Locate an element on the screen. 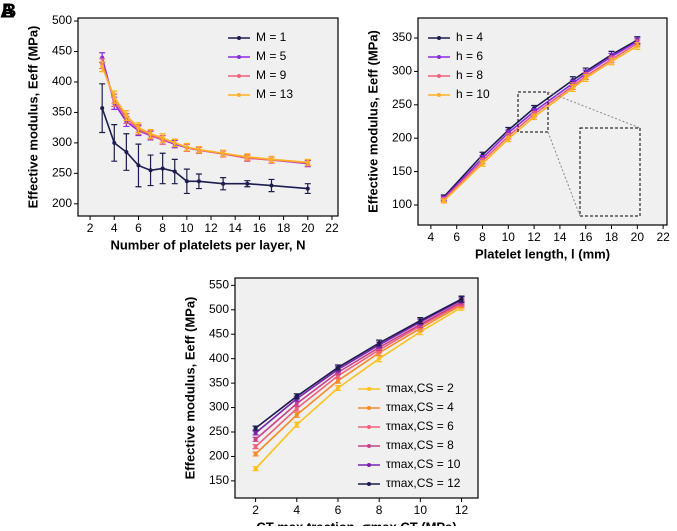  y-tick-label: 450 is located at coordinates (219, 333).